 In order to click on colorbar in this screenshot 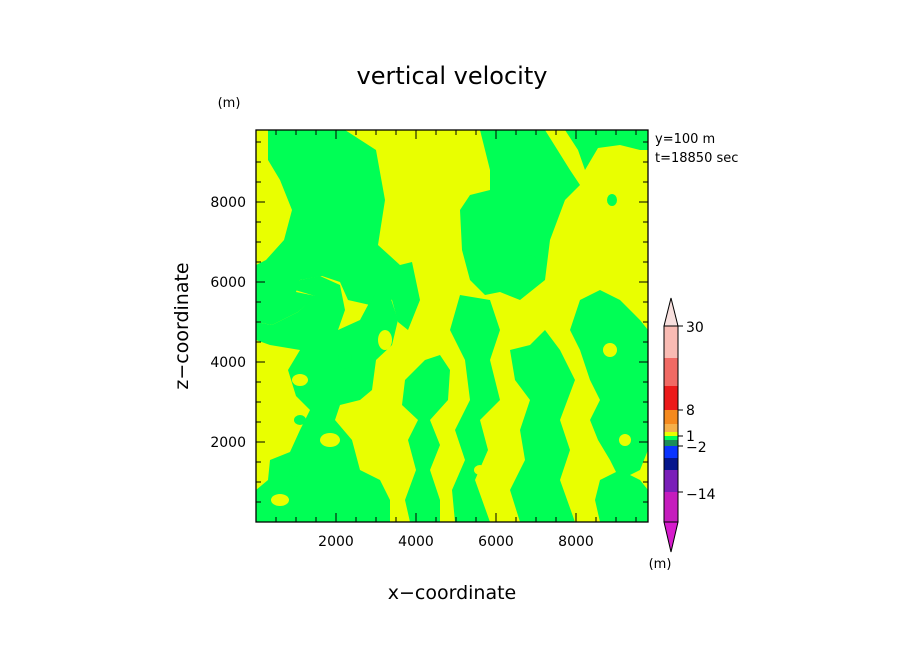, I will do `click(673, 425)`.